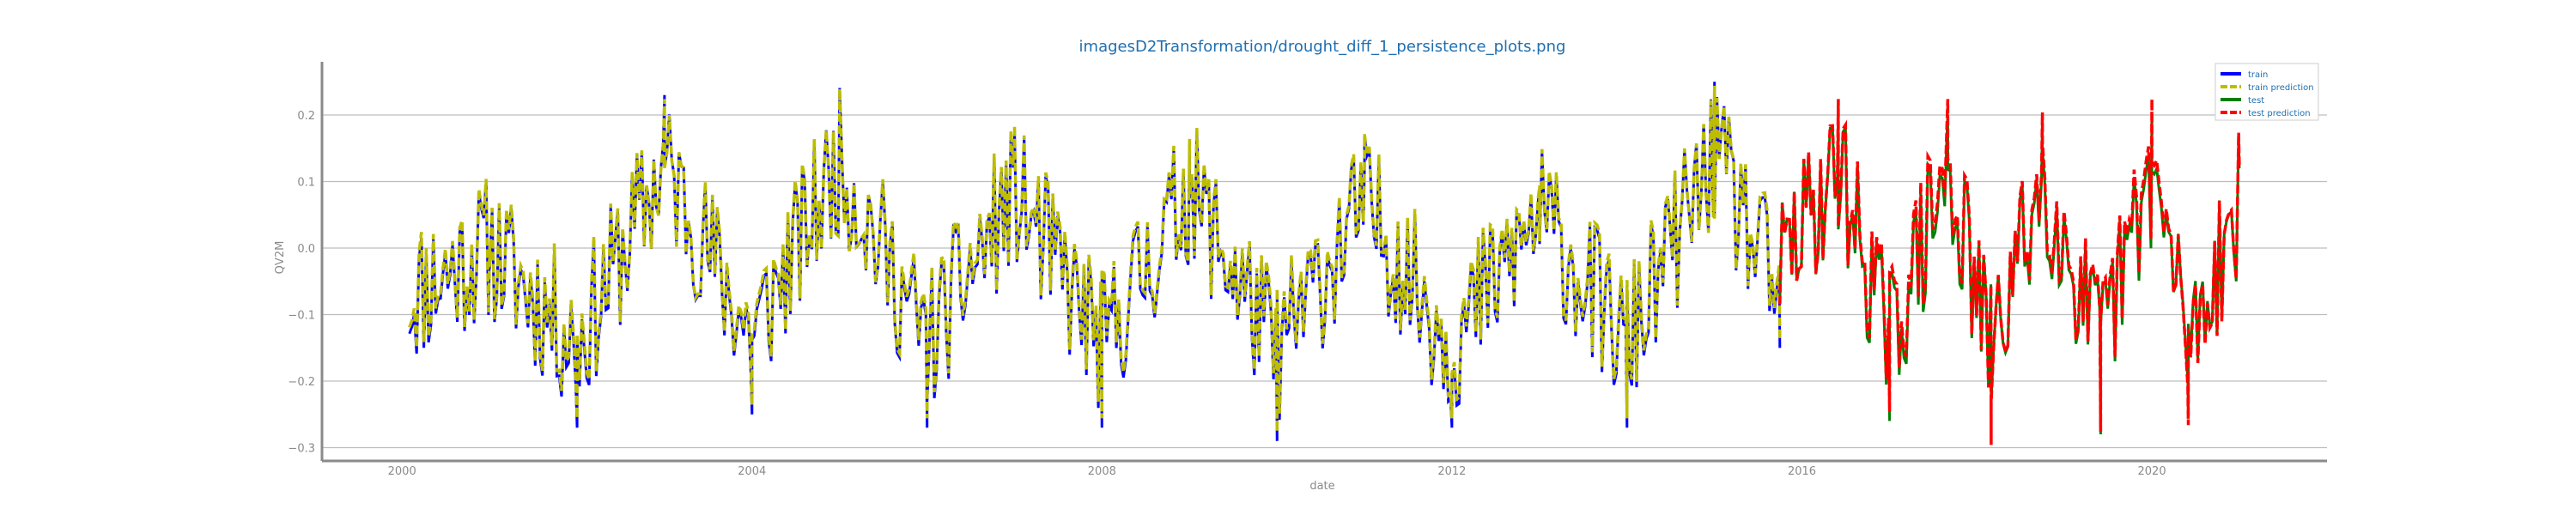 The image size is (2576, 515). I want to click on x-tick-label: 2004, so click(752, 471).